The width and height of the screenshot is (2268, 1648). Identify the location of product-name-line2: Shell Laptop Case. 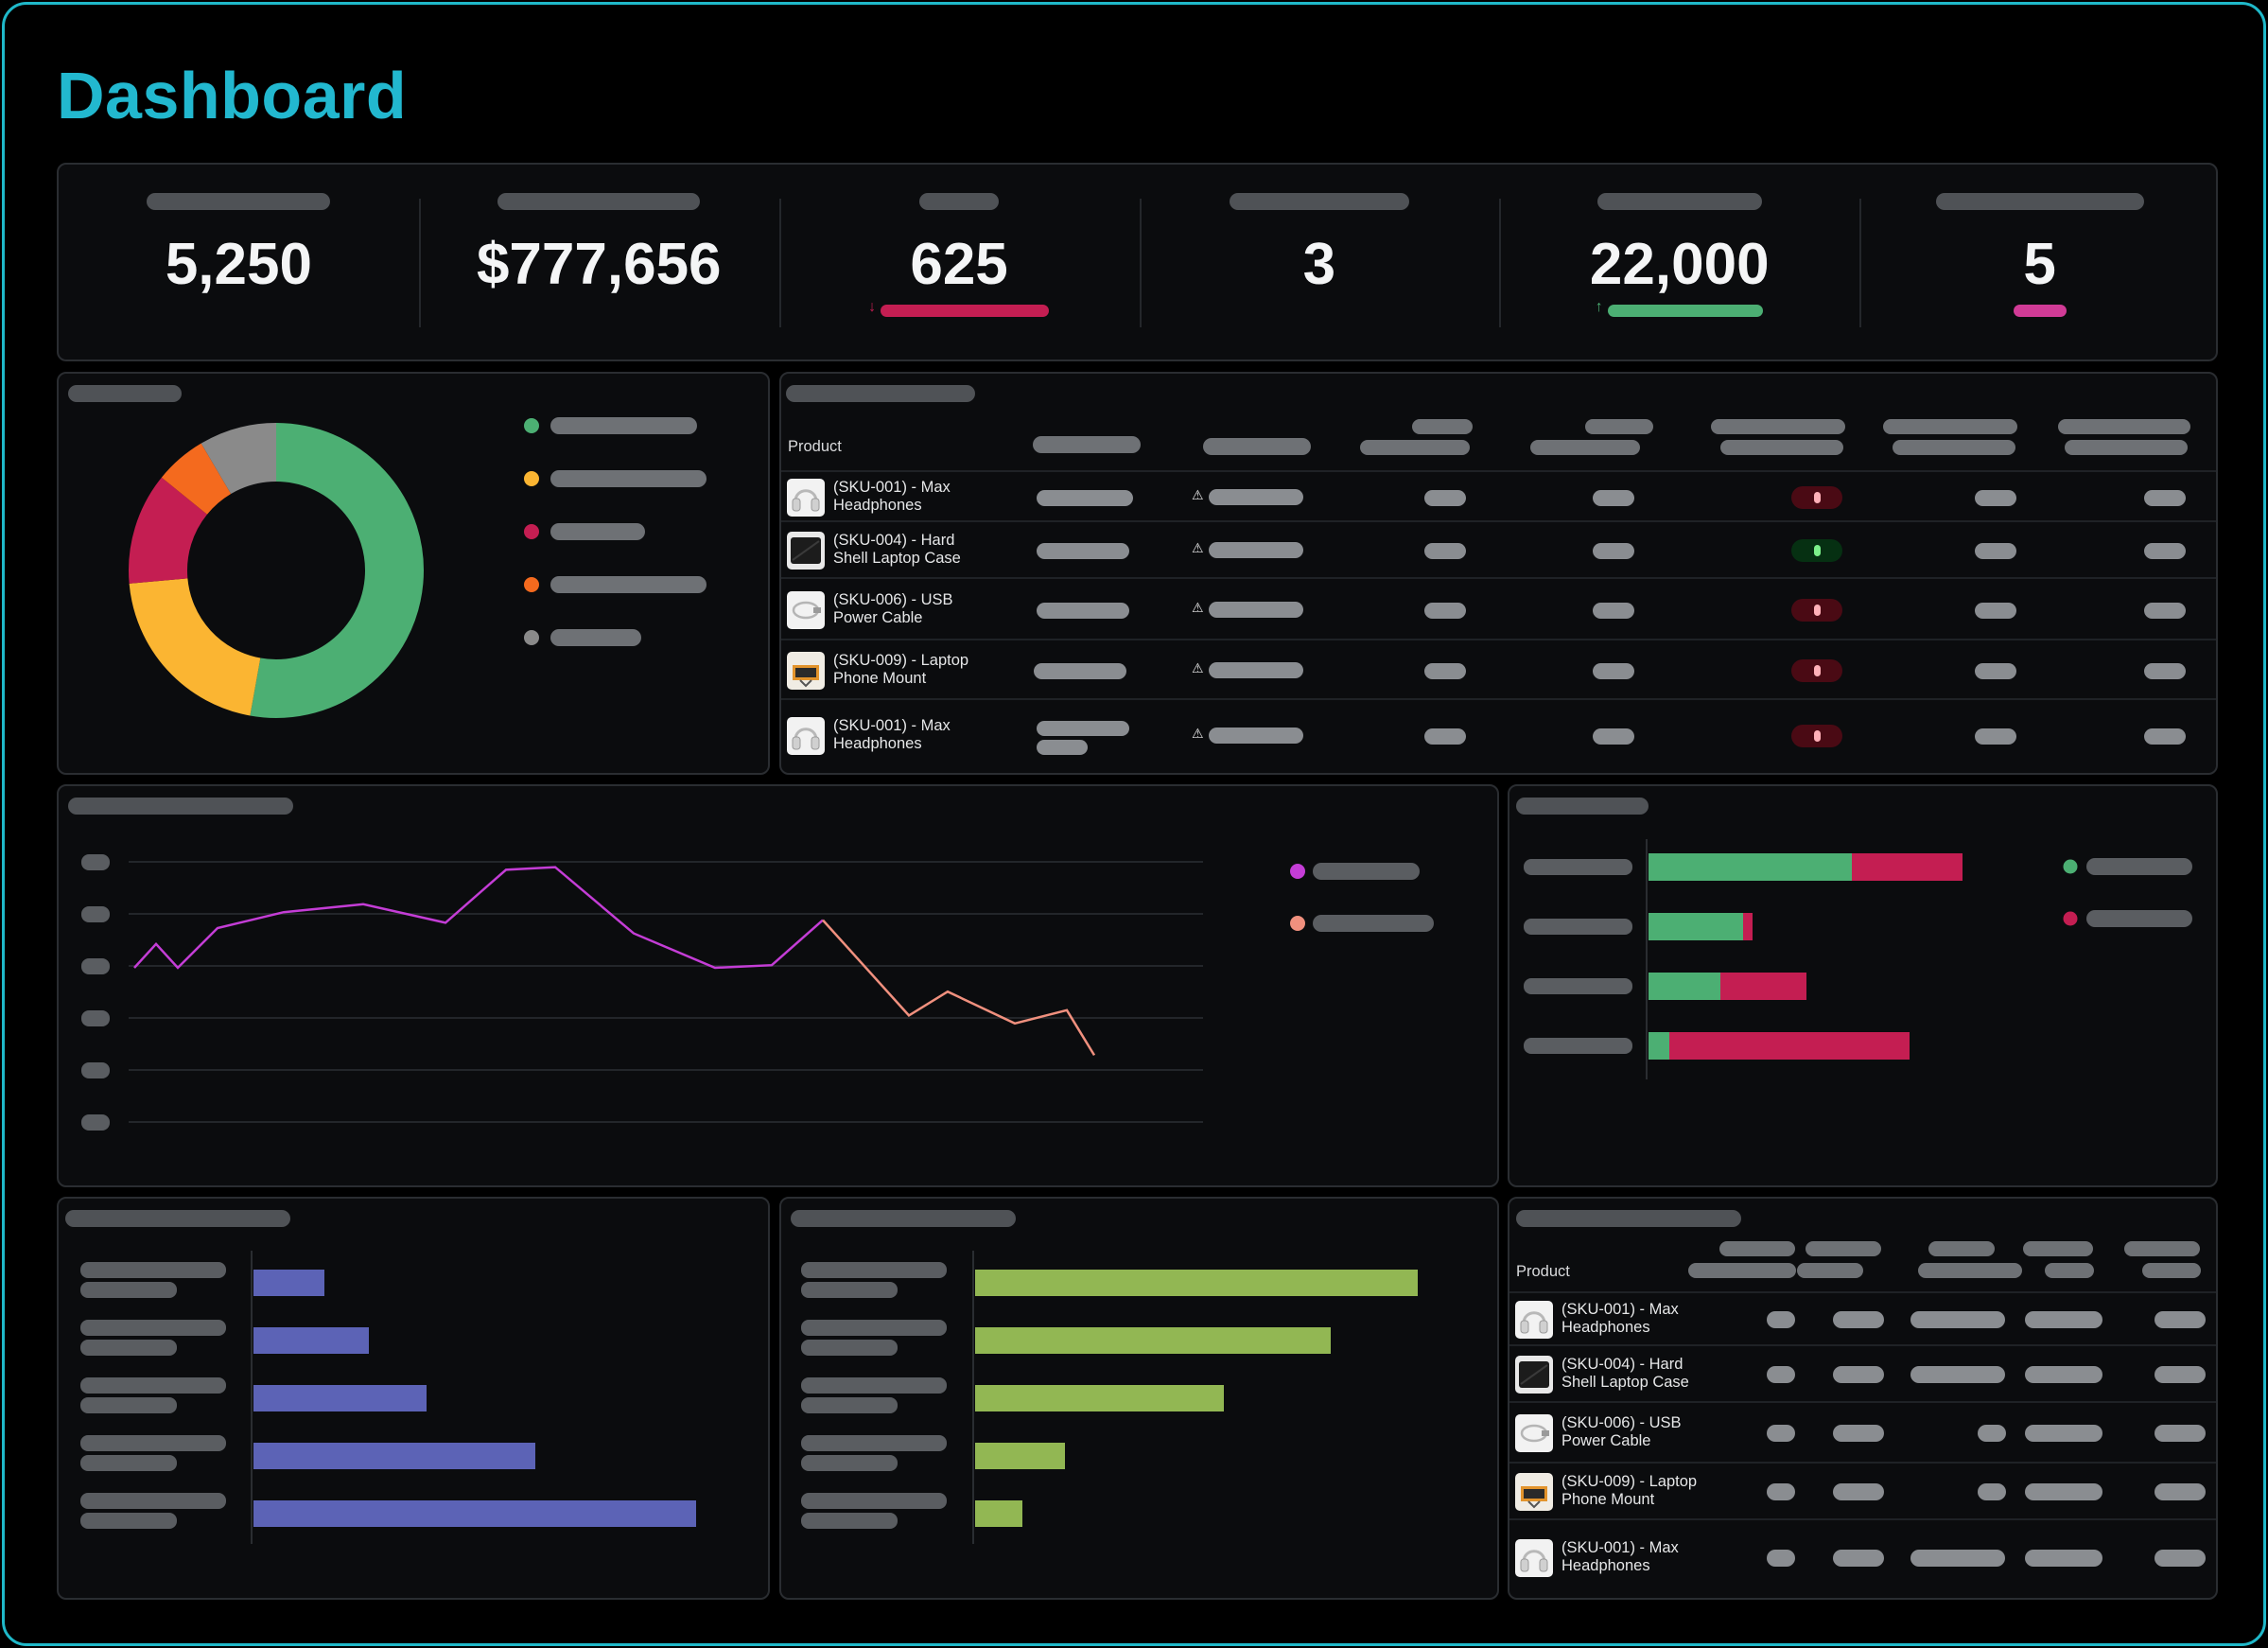
(897, 558).